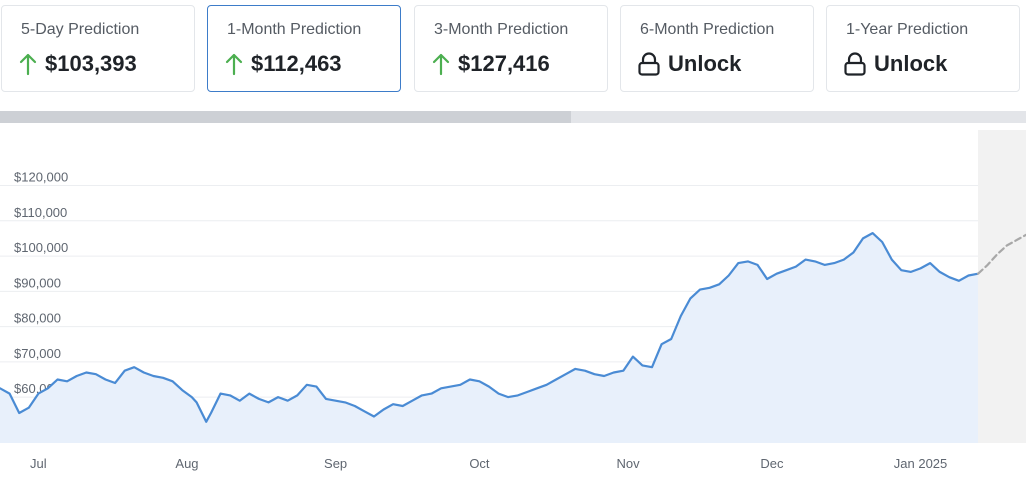  I want to click on y-tick-label: $120,000, so click(41, 177).